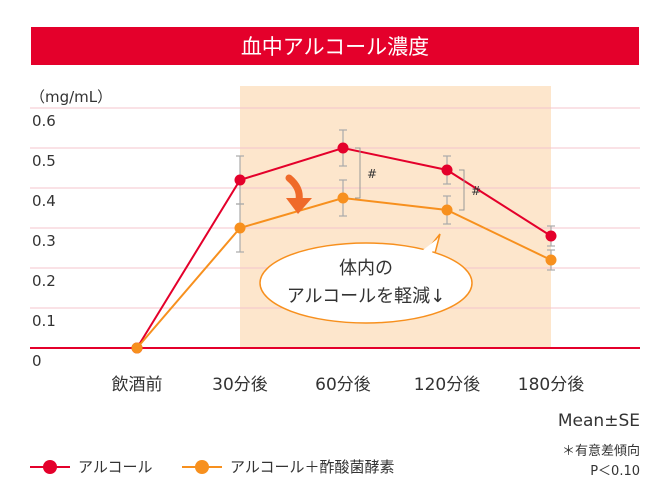  I want to click on legend-marker-alcohol-enzyme, so click(202, 466).